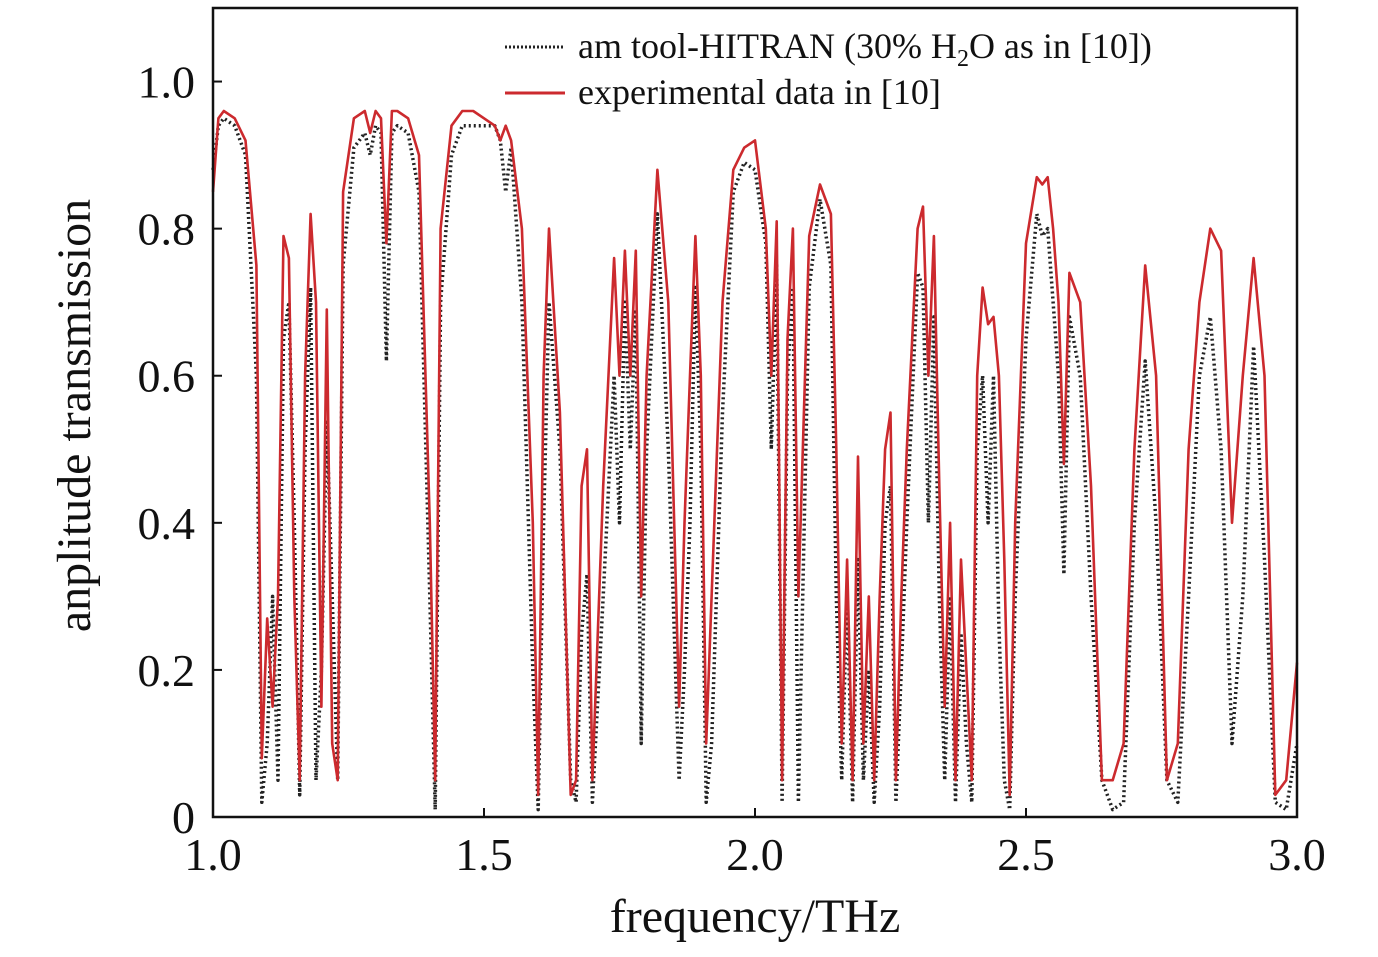 This screenshot has width=1378, height=957. I want to click on legend-label-experimental: experimental data in [10], so click(759, 92).